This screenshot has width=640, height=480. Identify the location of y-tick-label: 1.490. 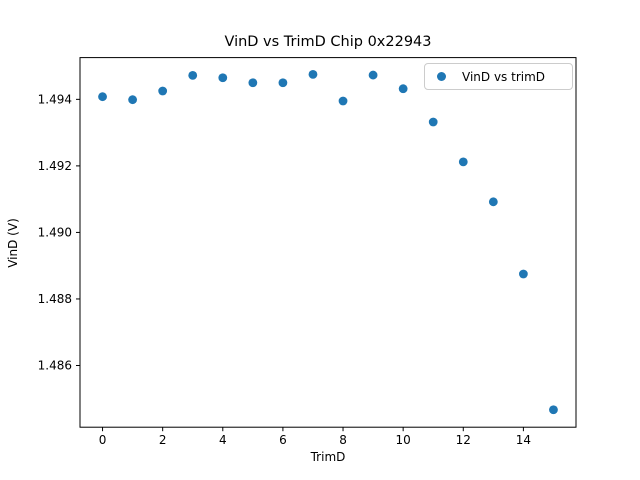
(55, 232).